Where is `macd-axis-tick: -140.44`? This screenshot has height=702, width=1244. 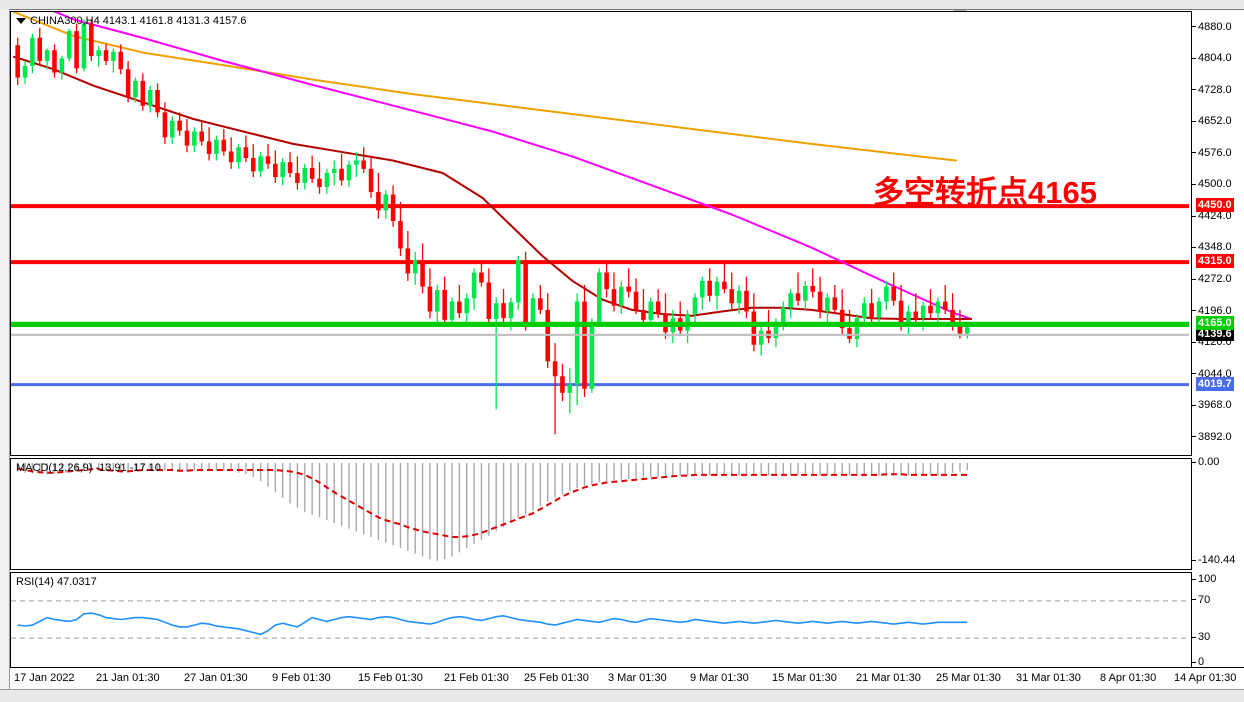
macd-axis-tick: -140.44 is located at coordinates (1213, 560).